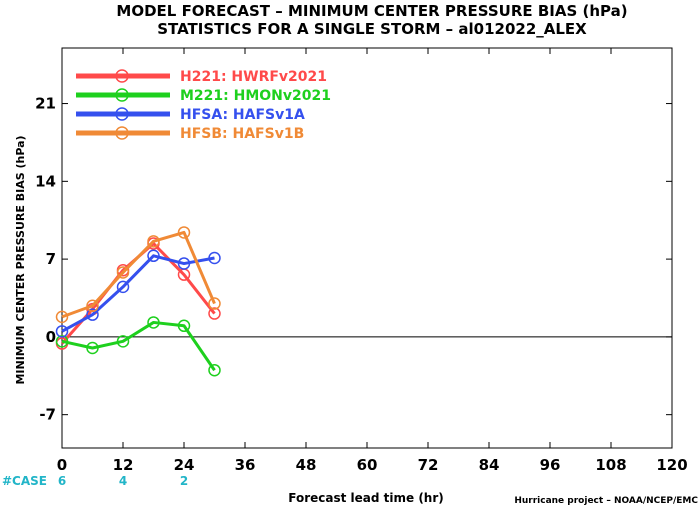 The width and height of the screenshot is (700, 510). I want to click on legend-label: M221: HMONv2021, so click(255, 96).